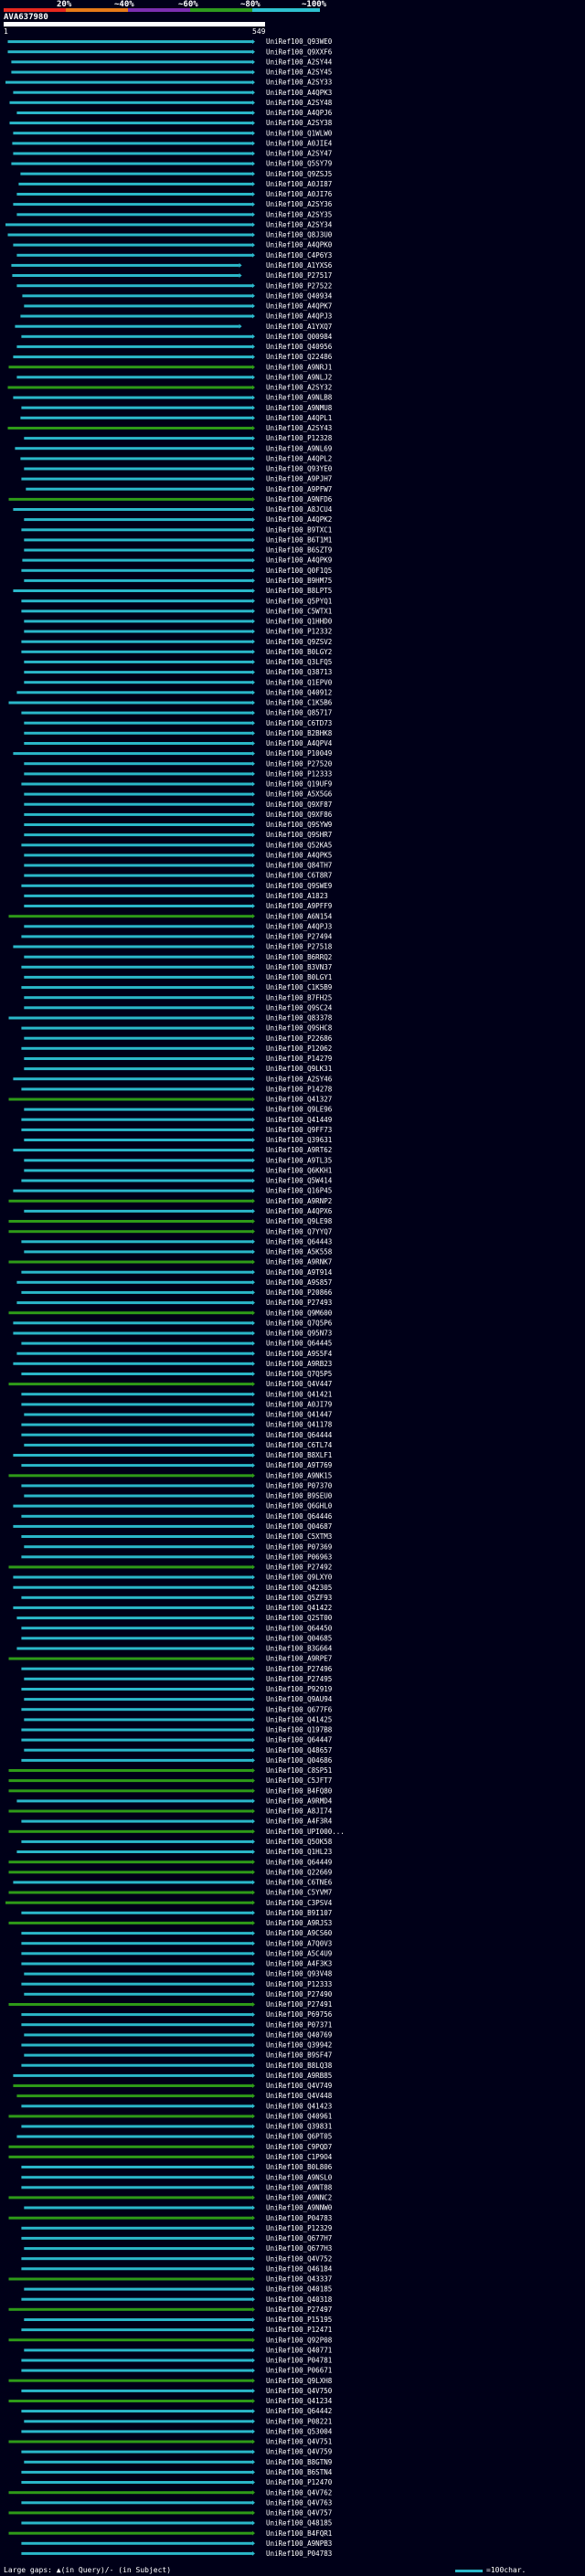 This screenshot has height=2576, width=585. What do you see at coordinates (299, 1069) in the screenshot?
I see `hit-label: UniRef100_Q9LK31` at bounding box center [299, 1069].